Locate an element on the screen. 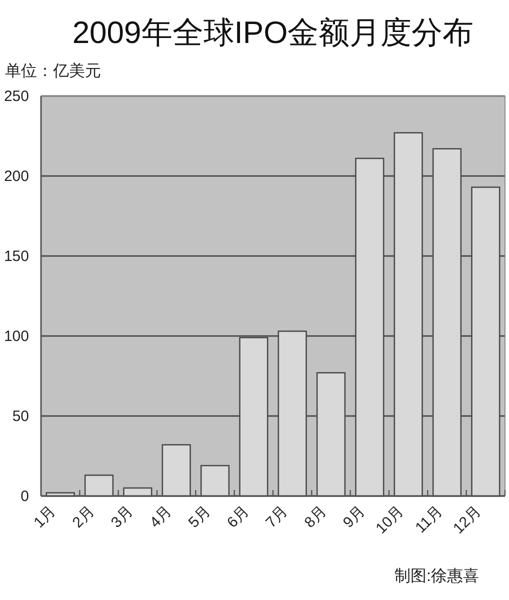 The width and height of the screenshot is (509, 600). y-tick-label: 250 is located at coordinates (16, 96).